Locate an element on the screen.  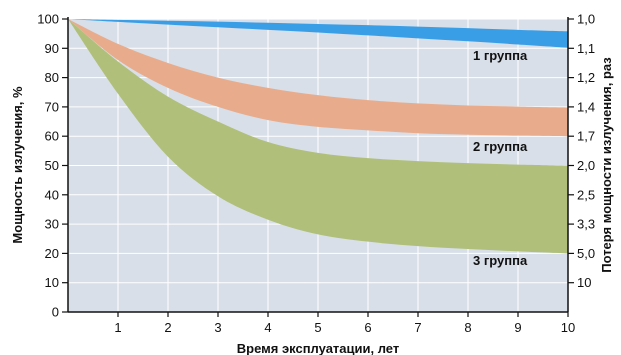
x-tick-label: 10 is located at coordinates (568, 327).